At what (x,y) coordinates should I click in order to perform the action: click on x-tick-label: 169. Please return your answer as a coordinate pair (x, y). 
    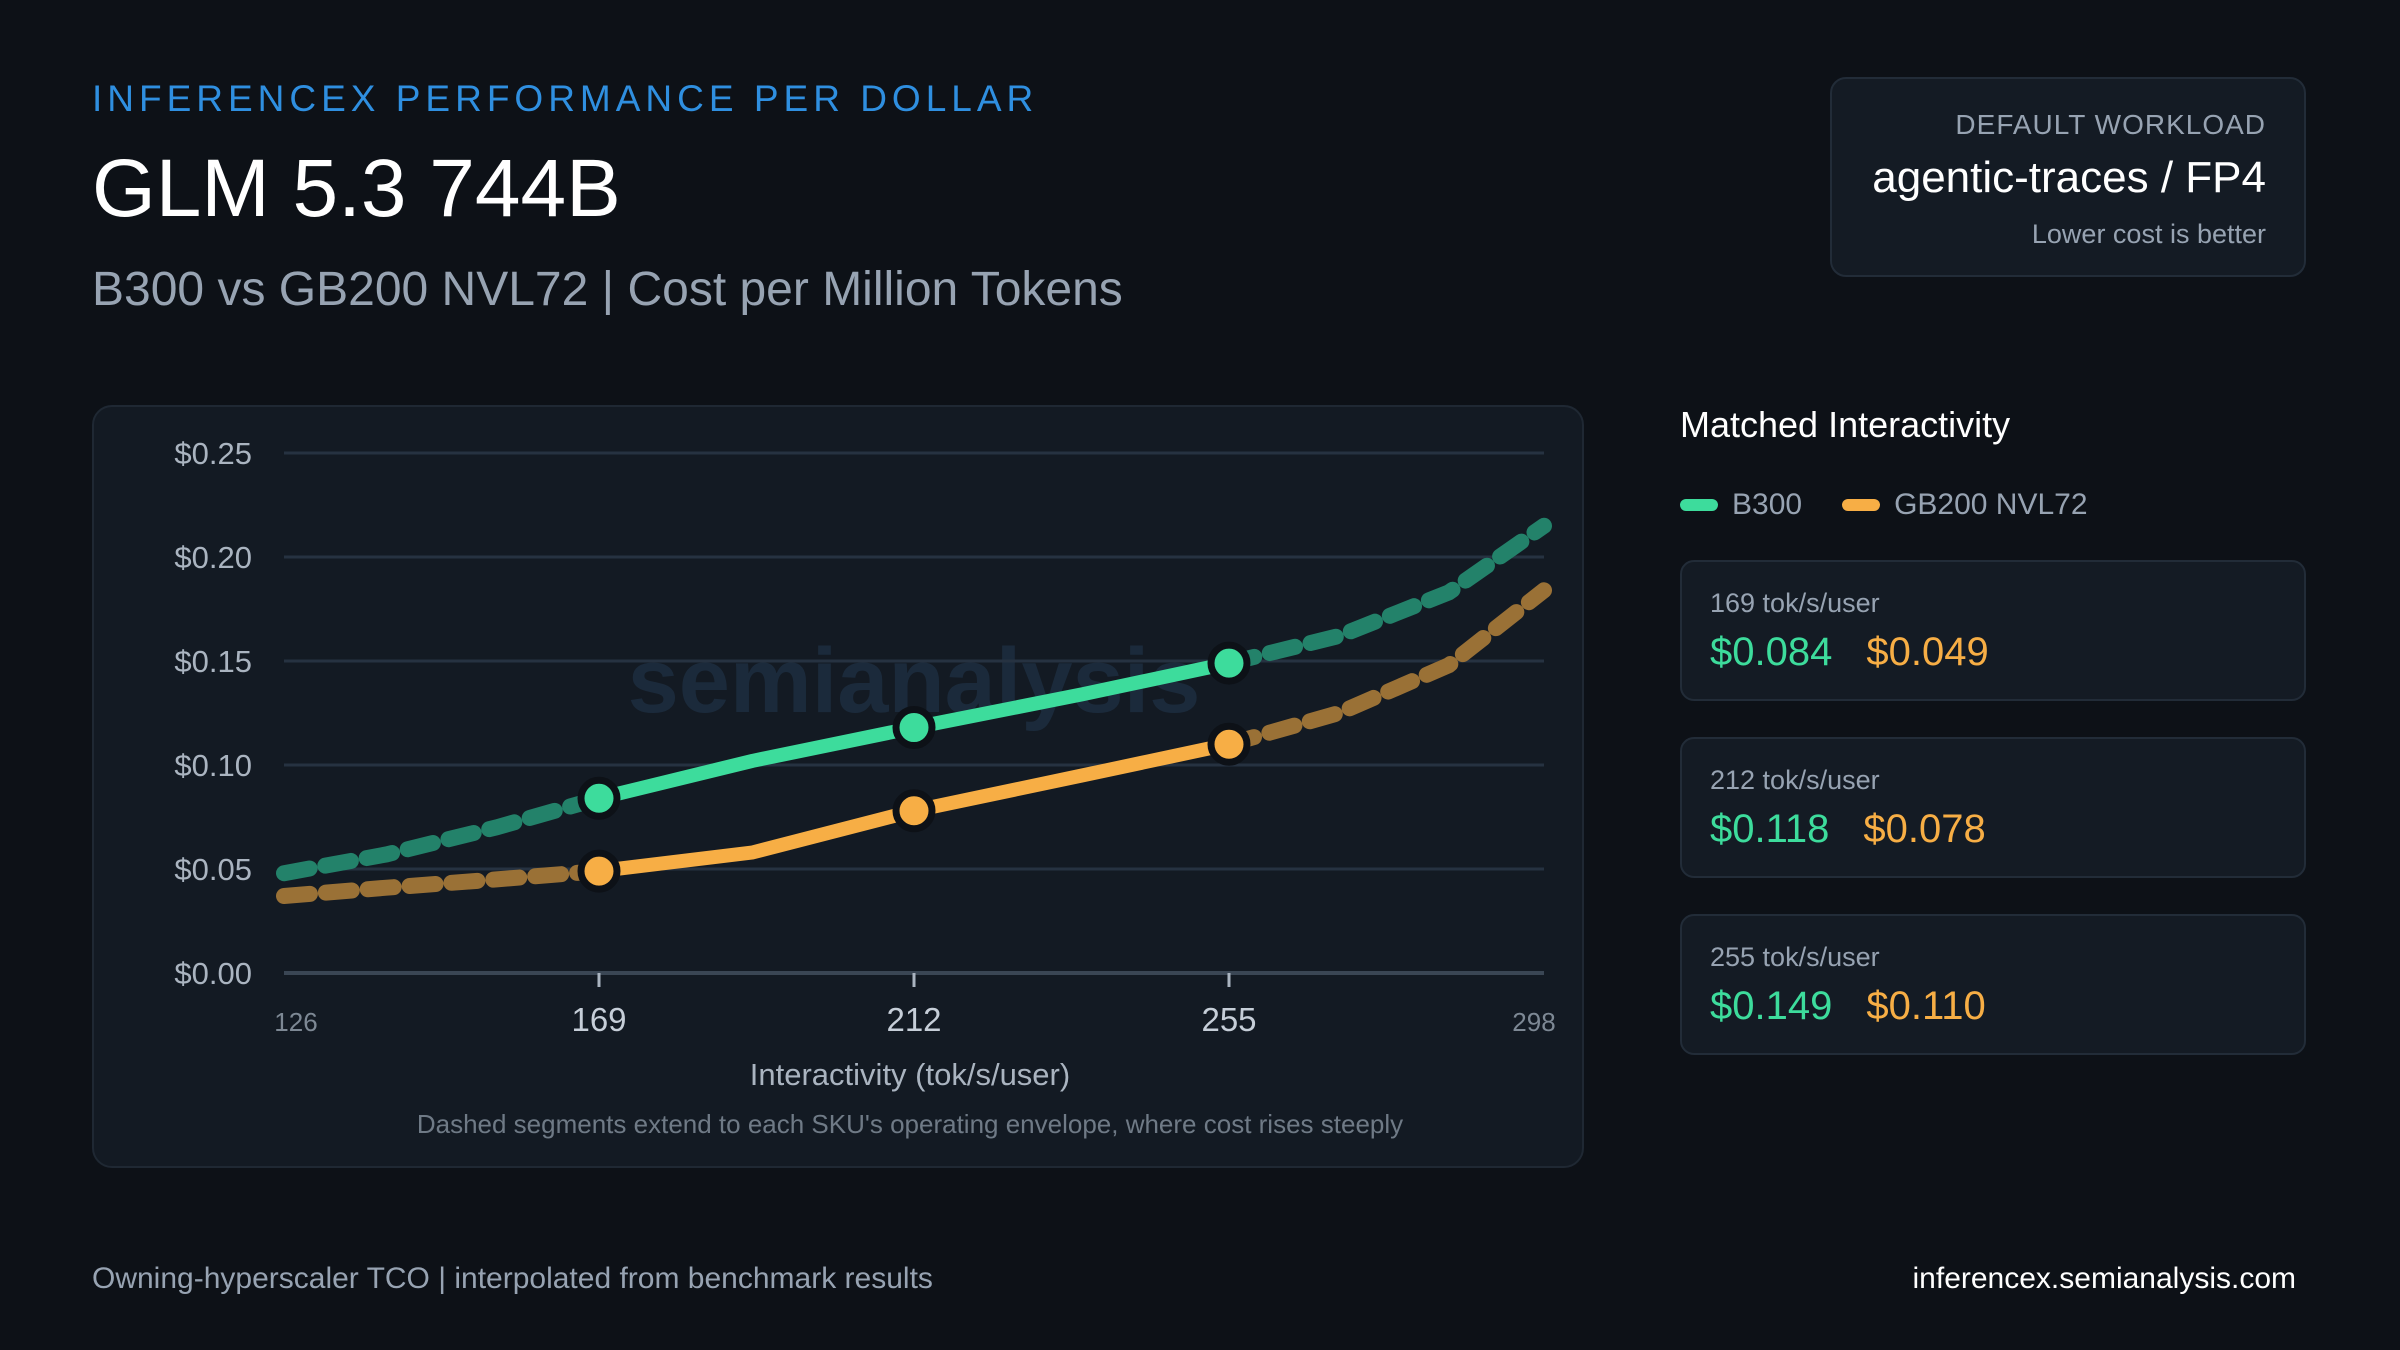
    Looking at the image, I should click on (598, 1019).